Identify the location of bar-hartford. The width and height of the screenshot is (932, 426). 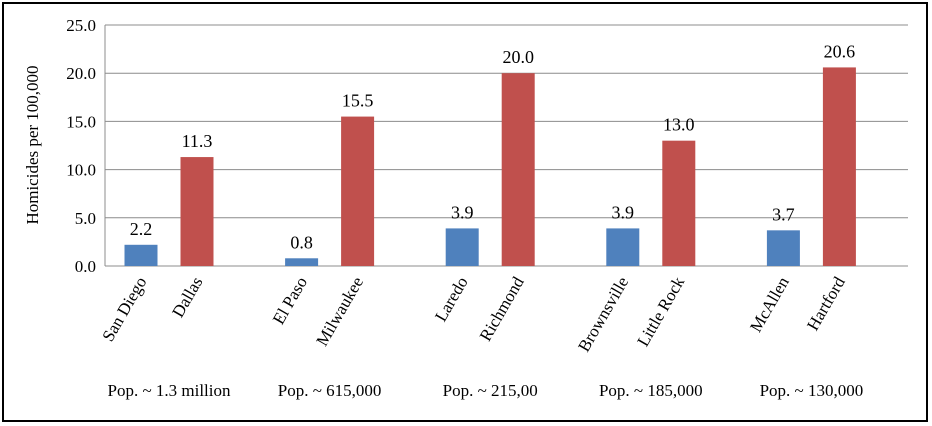
(839, 166).